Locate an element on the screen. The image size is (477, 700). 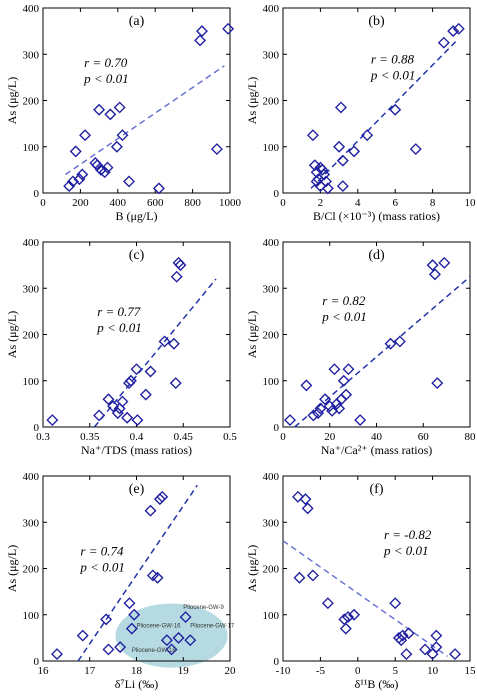
x-tick-label: 600 is located at coordinates (155, 203).